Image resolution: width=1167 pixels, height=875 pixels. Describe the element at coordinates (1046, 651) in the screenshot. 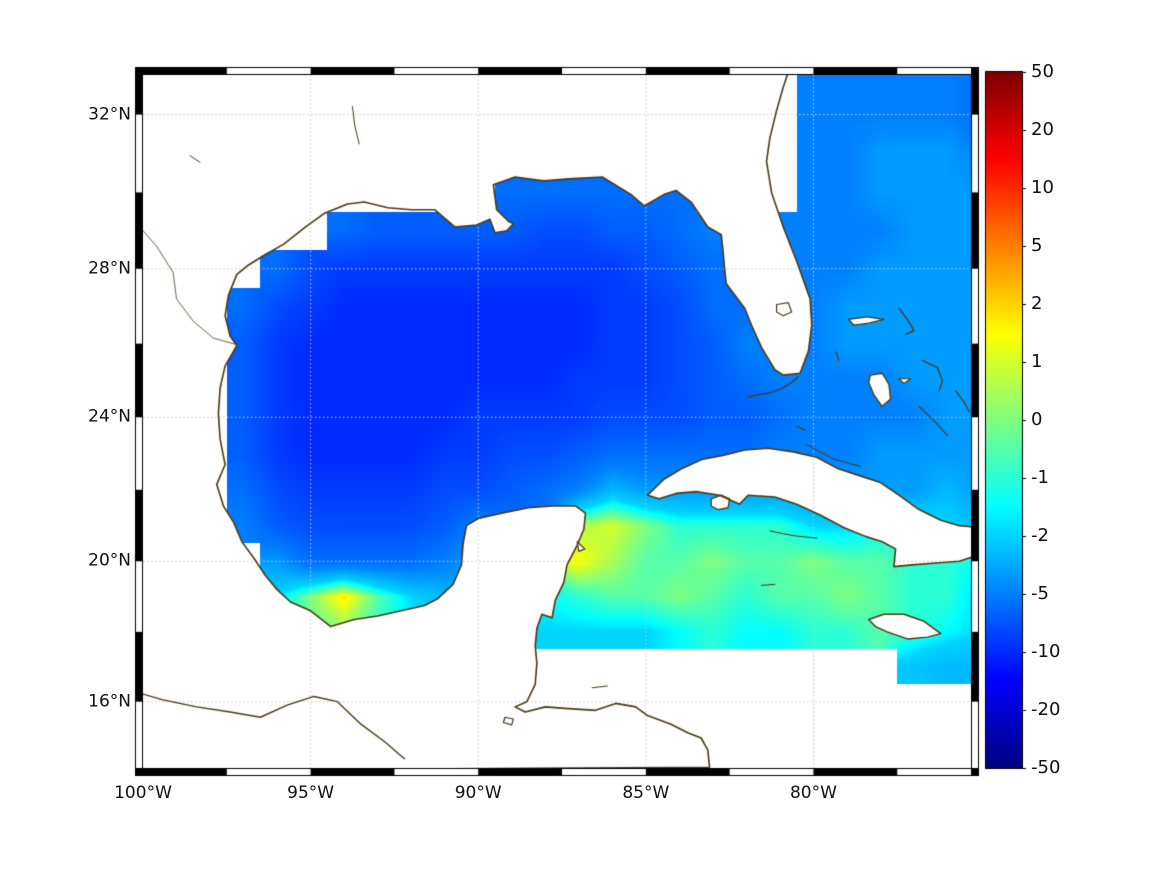

I see `colorbar-tick-label: -10` at that location.